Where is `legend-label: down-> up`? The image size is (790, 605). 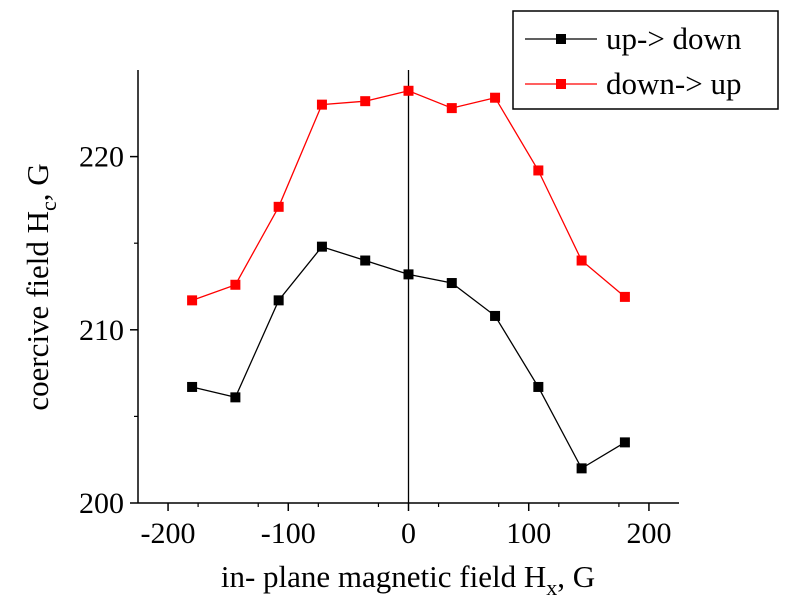
legend-label: down-> up is located at coordinates (673, 83).